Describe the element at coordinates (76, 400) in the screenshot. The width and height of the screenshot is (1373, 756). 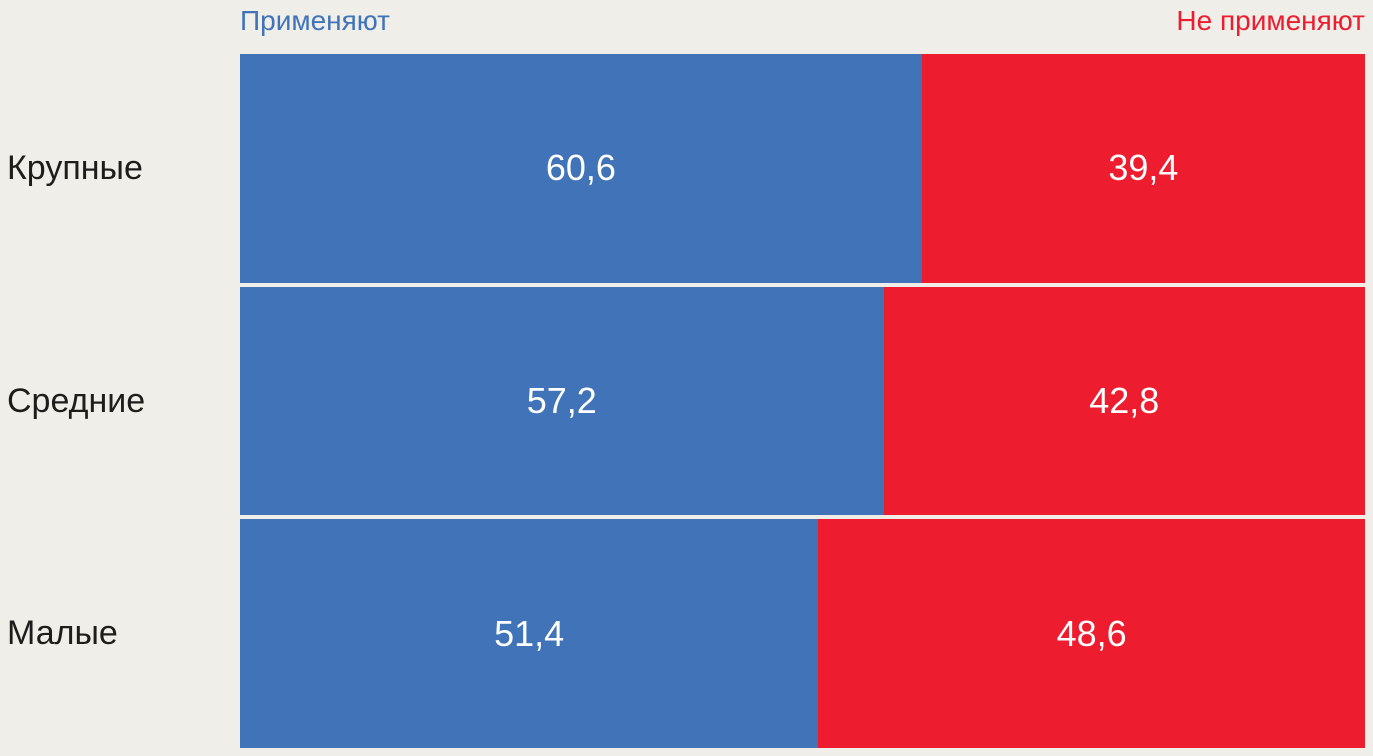
I see `category-label: Средние` at that location.